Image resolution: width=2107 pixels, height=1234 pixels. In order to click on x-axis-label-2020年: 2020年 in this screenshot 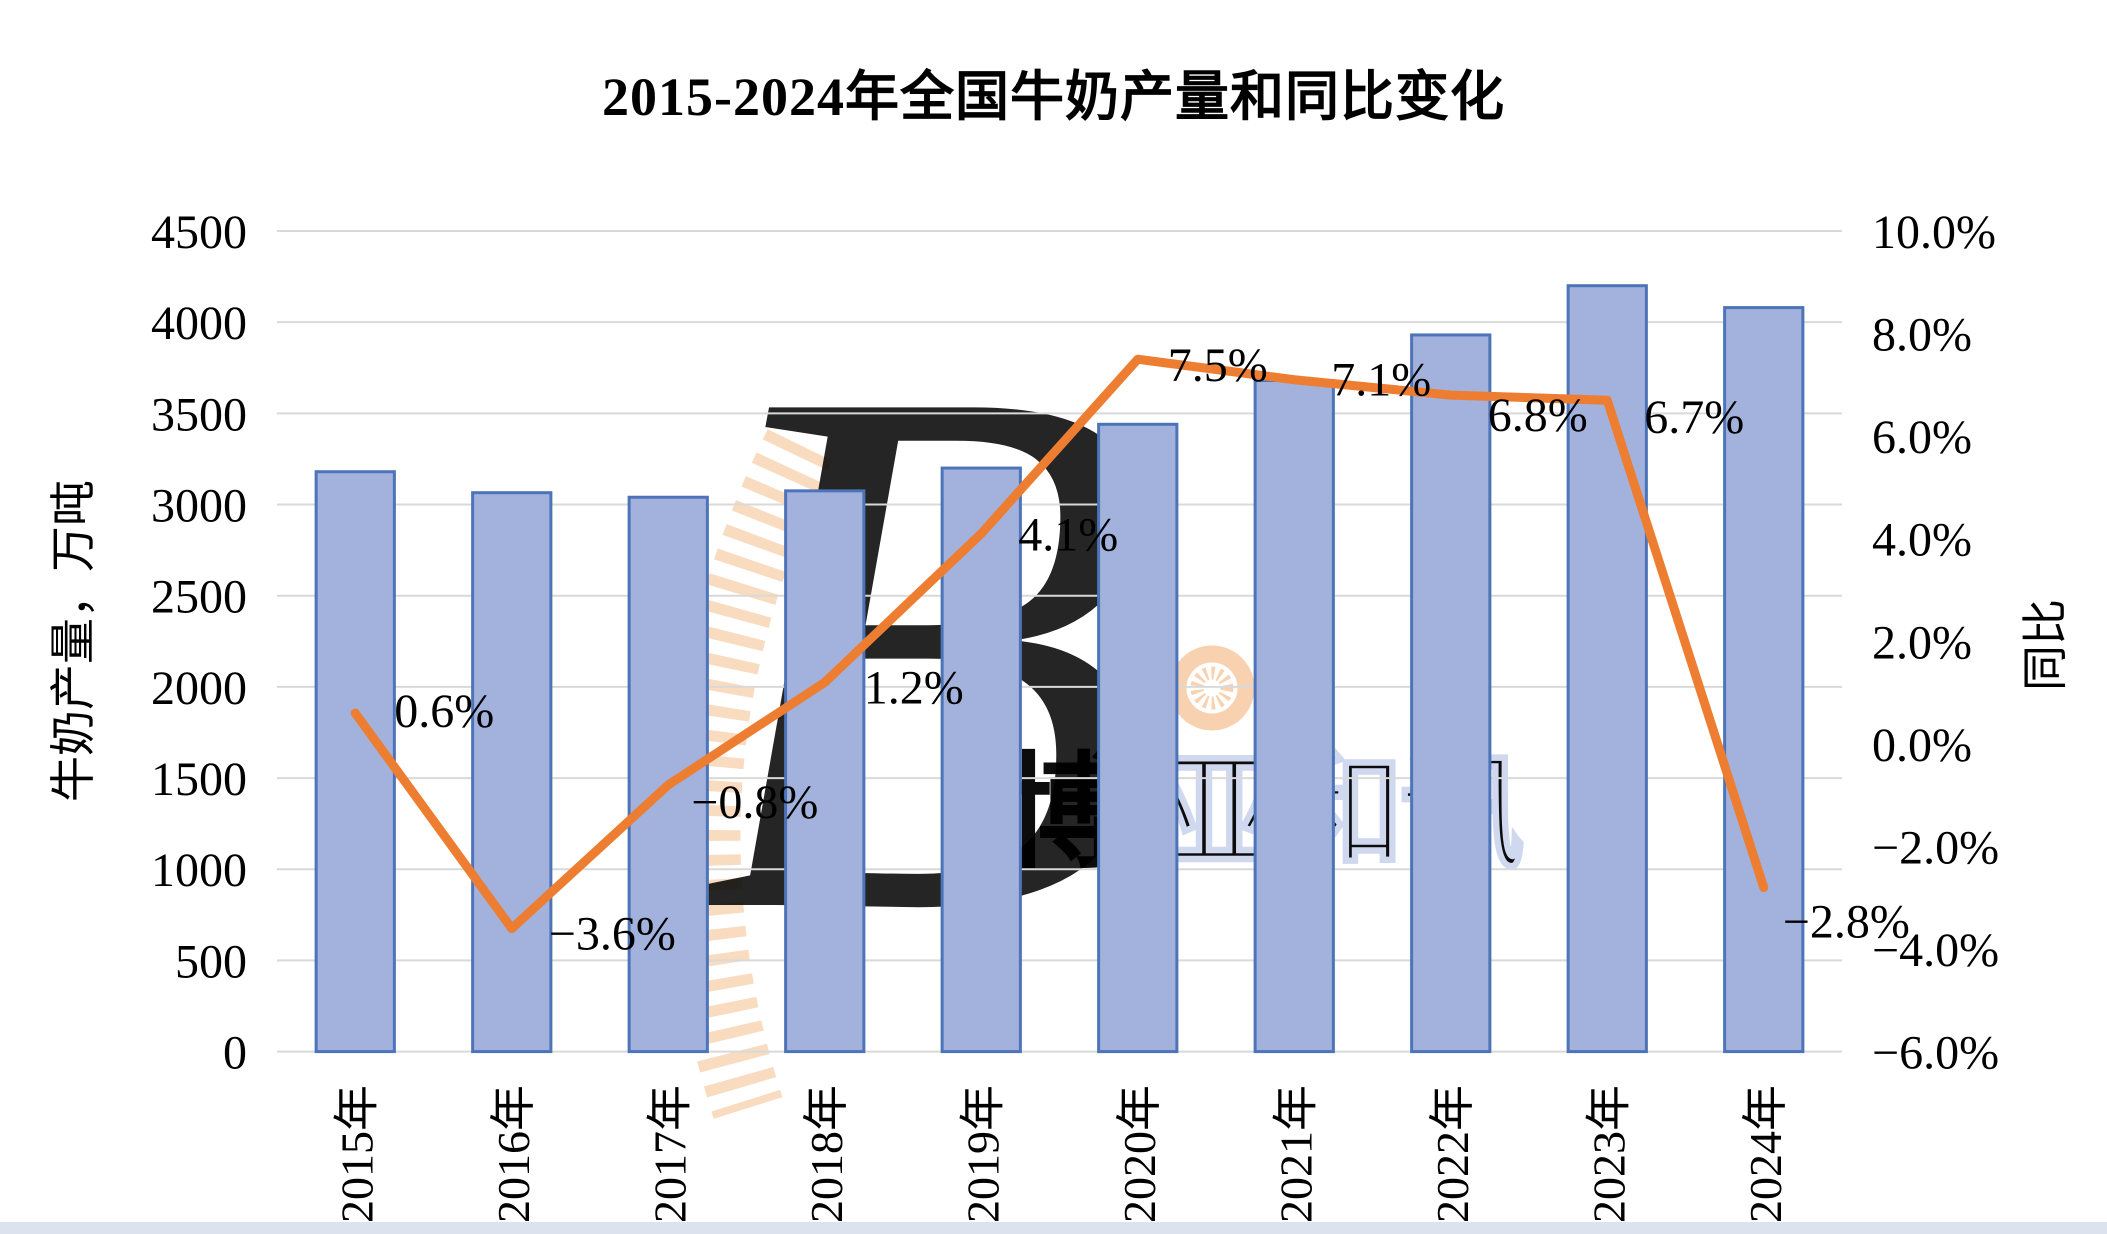, I will do `click(1139, 1154)`.